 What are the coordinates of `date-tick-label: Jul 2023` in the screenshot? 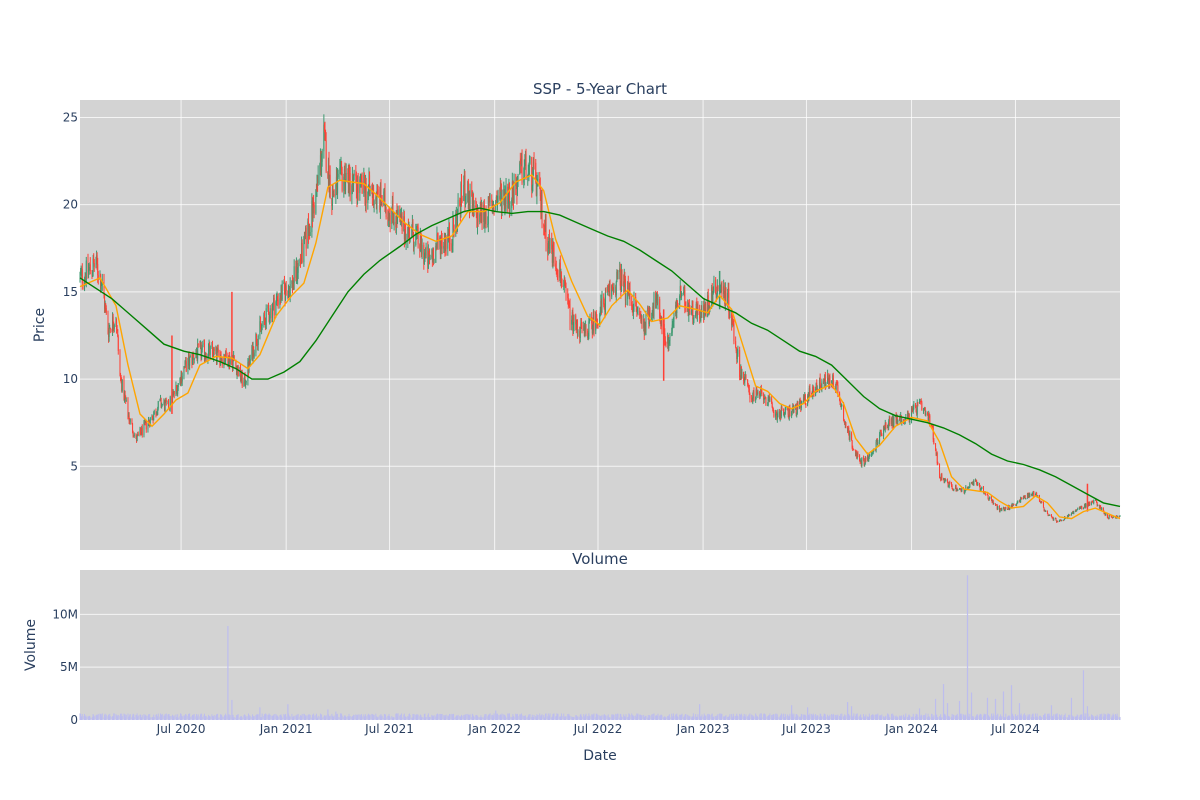 It's located at (806, 729).